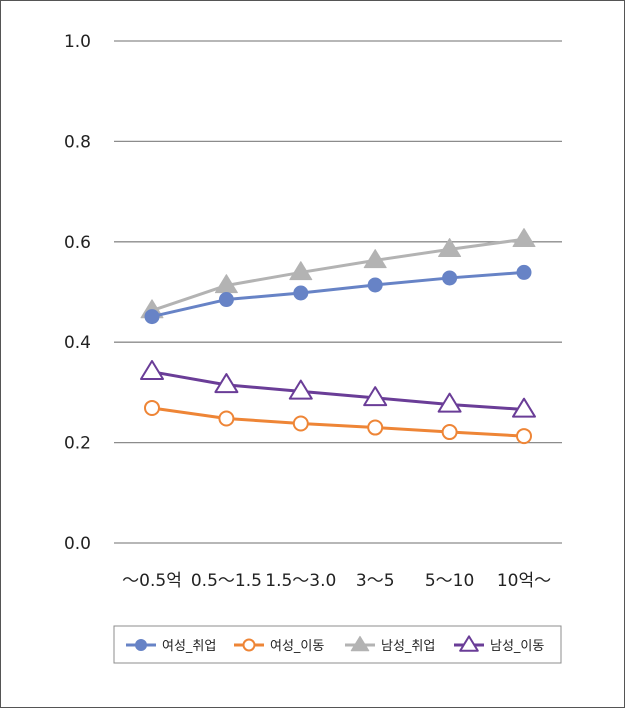 The height and width of the screenshot is (709, 625). I want to click on y-tick-label: 0.8, so click(77, 142).